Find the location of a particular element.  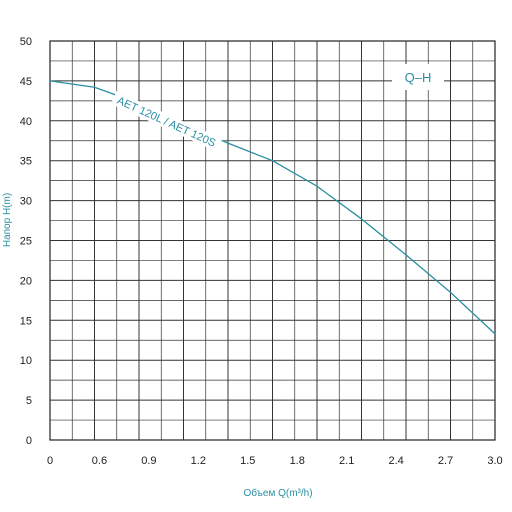

y-tick-label: 25 is located at coordinates (26, 242).